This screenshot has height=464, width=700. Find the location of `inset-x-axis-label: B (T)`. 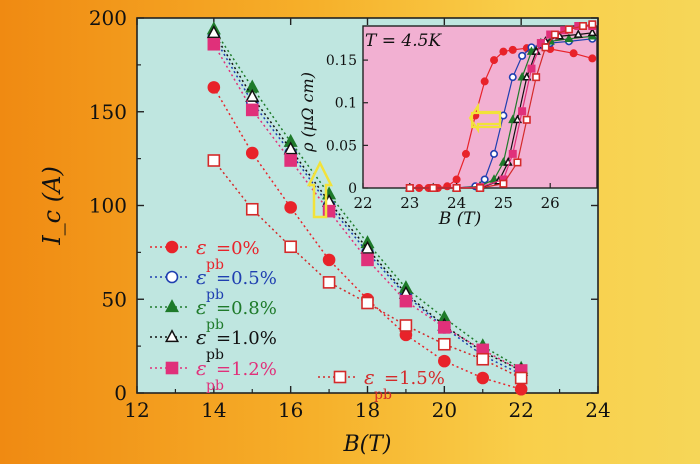

inset-x-axis-label: B (T) is located at coordinates (460, 219).